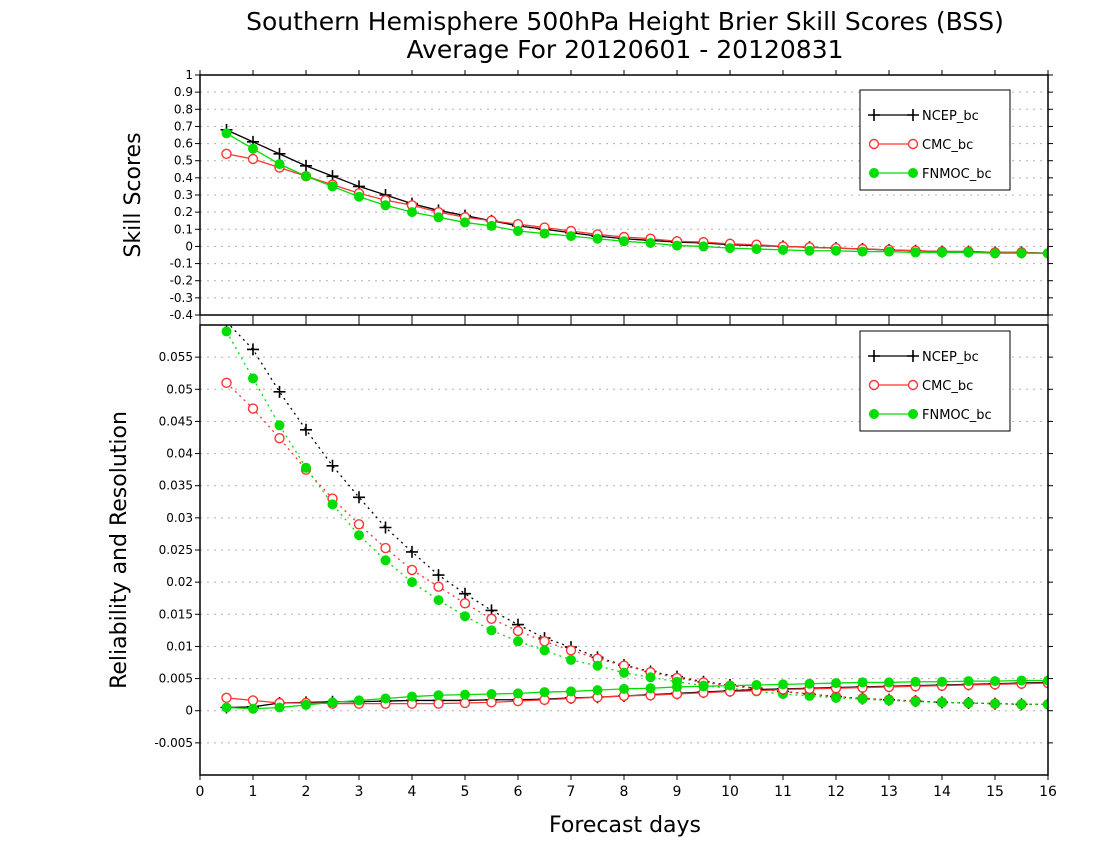 The width and height of the screenshot is (1100, 850). I want to click on y-tick-label: 0.05, so click(179, 389).